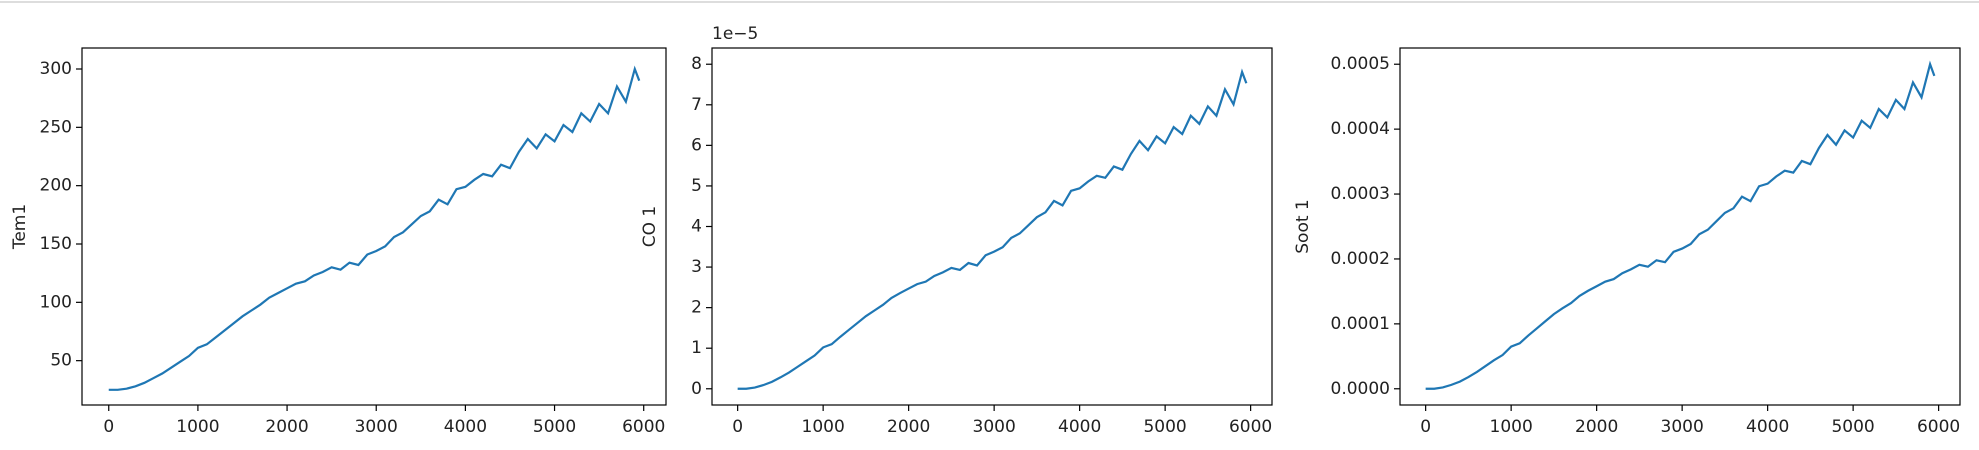  What do you see at coordinates (696, 64) in the screenshot?
I see `y-tick-label: 8` at bounding box center [696, 64].